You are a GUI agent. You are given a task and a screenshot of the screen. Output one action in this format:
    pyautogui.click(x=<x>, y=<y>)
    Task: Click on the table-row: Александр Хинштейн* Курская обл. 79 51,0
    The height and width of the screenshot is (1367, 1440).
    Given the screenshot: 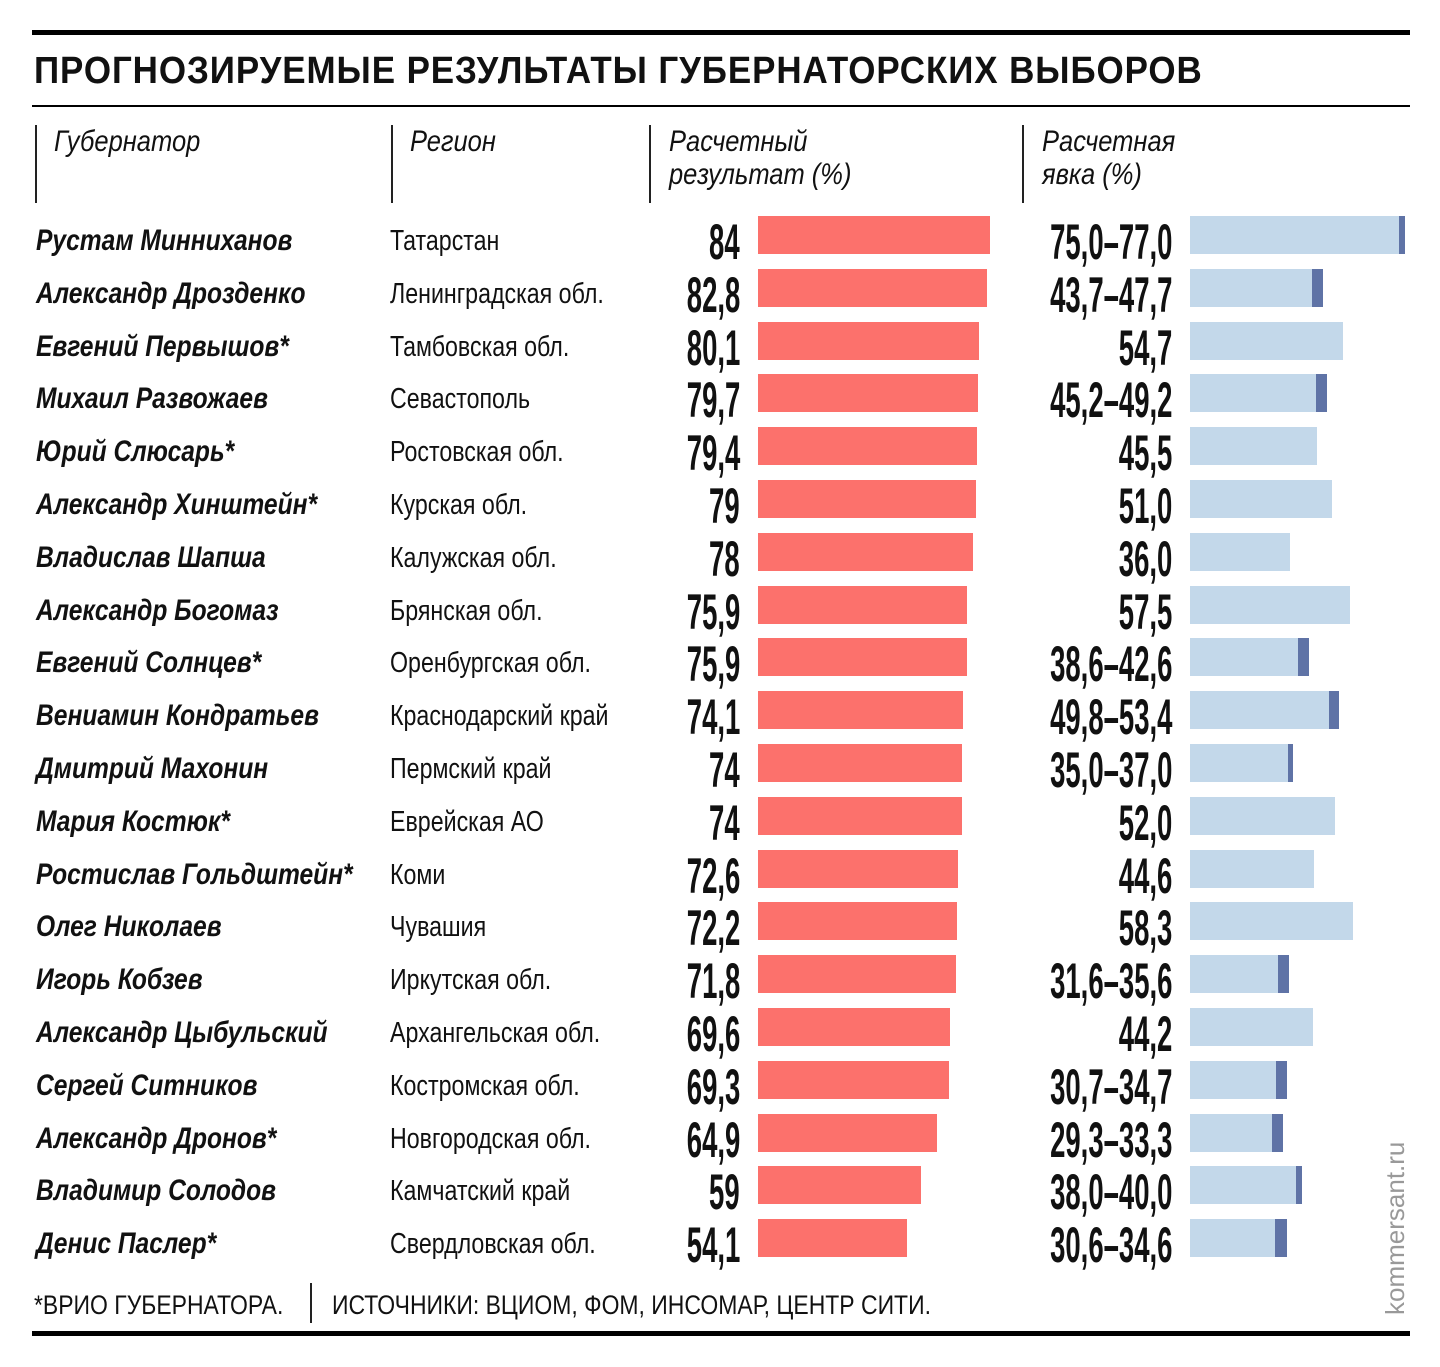 What is the action you would take?
    pyautogui.click(x=720, y=506)
    